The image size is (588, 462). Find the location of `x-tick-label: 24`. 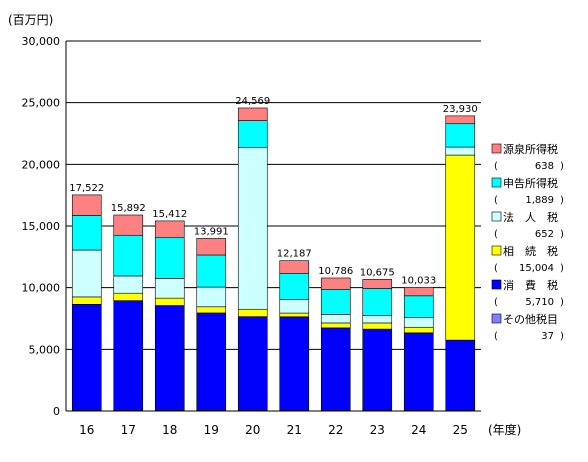

x-tick-label: 24 is located at coordinates (418, 430).